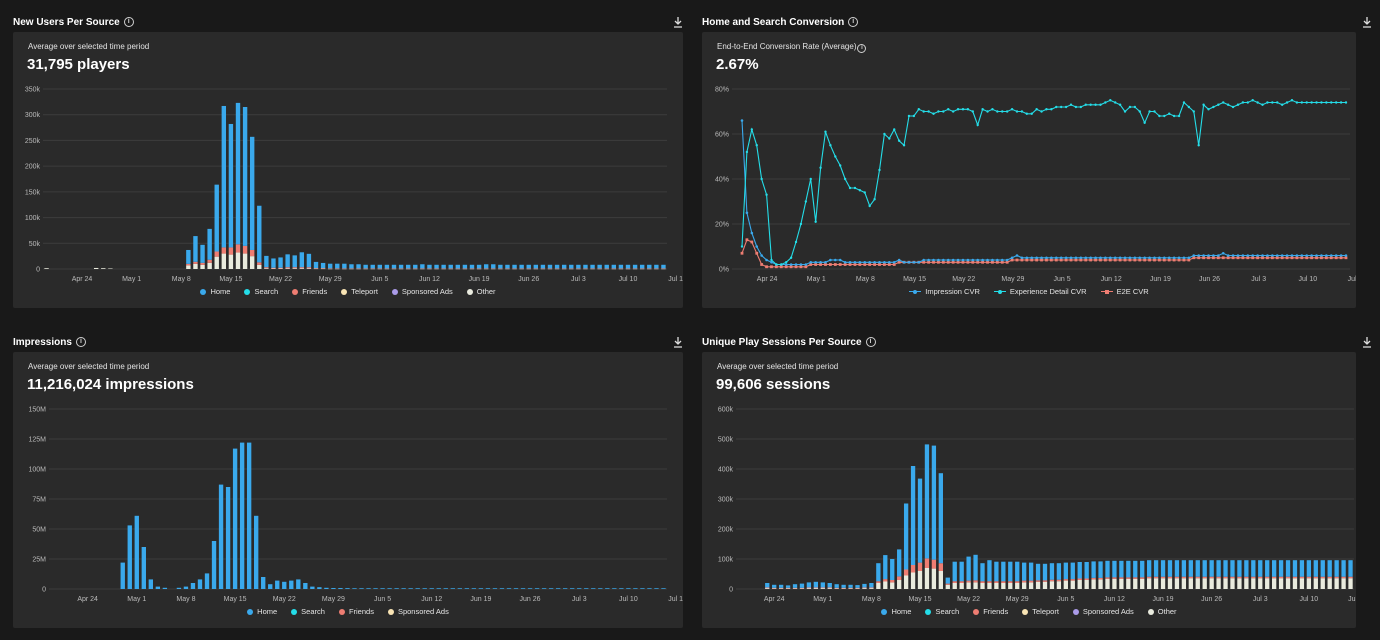 This screenshot has height=640, width=1380. I want to click on y-tick-label: 300k, so click(33, 115).